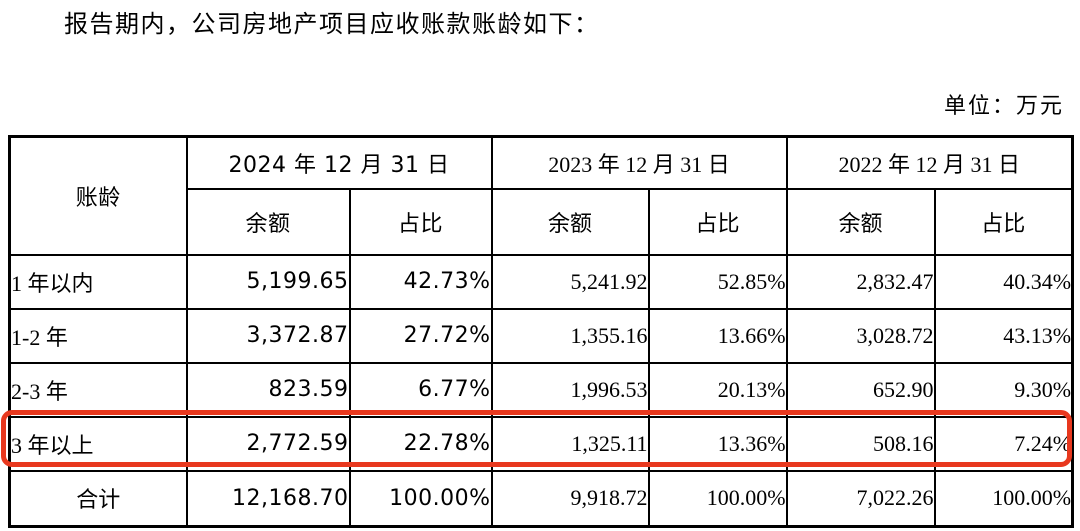  I want to click on cell-ratio-2022: 9.30%, so click(1003, 389).